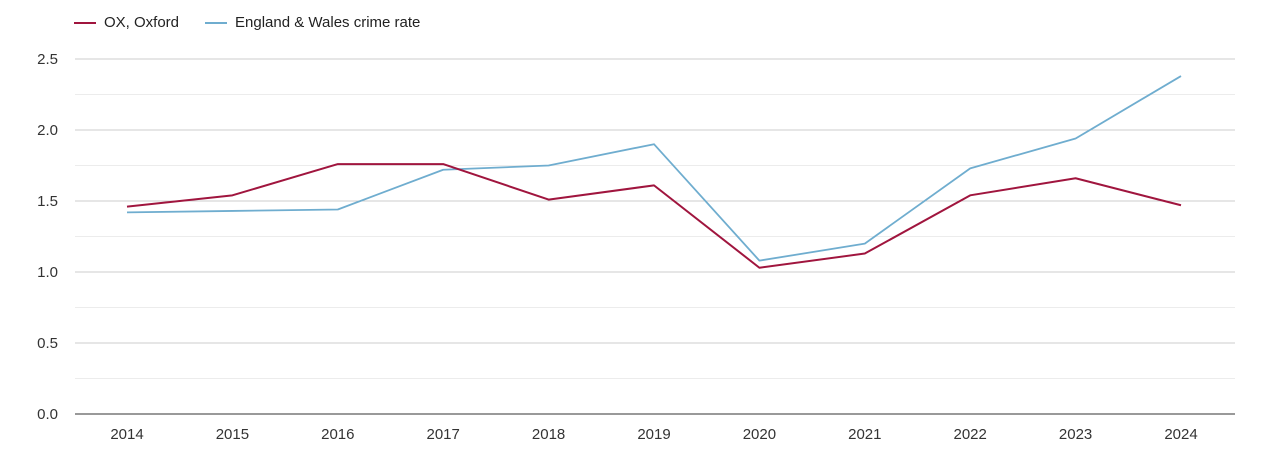 This screenshot has height=450, width=1270. I want to click on x-tick-label: 2014, so click(126, 434).